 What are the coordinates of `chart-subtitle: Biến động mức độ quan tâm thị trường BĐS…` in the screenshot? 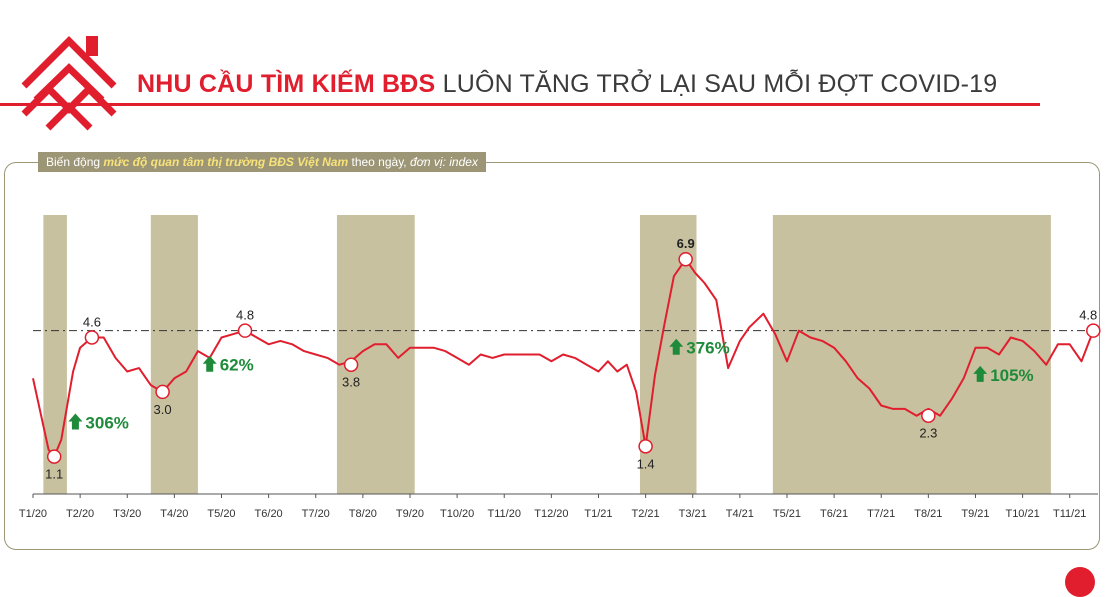 It's located at (262, 162).